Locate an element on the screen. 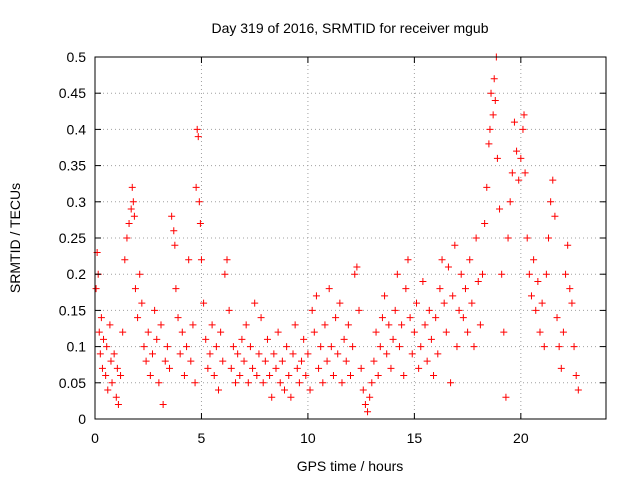  y-tick-label: 0.45 is located at coordinates (72, 93).